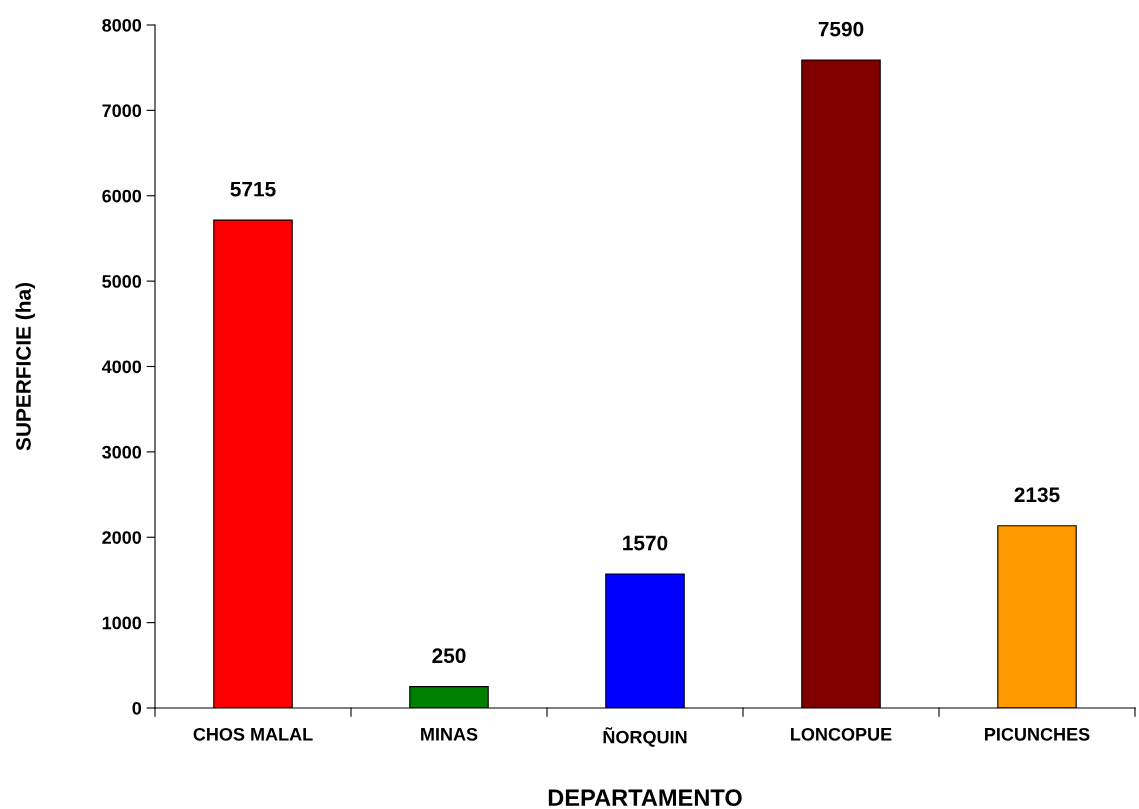  What do you see at coordinates (122, 196) in the screenshot?
I see `y-tick-label: 6000` at bounding box center [122, 196].